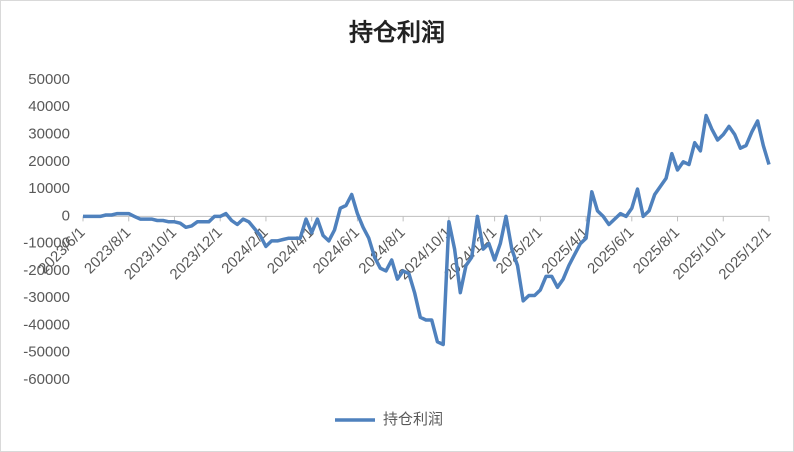 Image resolution: width=794 pixels, height=452 pixels. I want to click on y-tick-label: 20000, so click(49, 161).